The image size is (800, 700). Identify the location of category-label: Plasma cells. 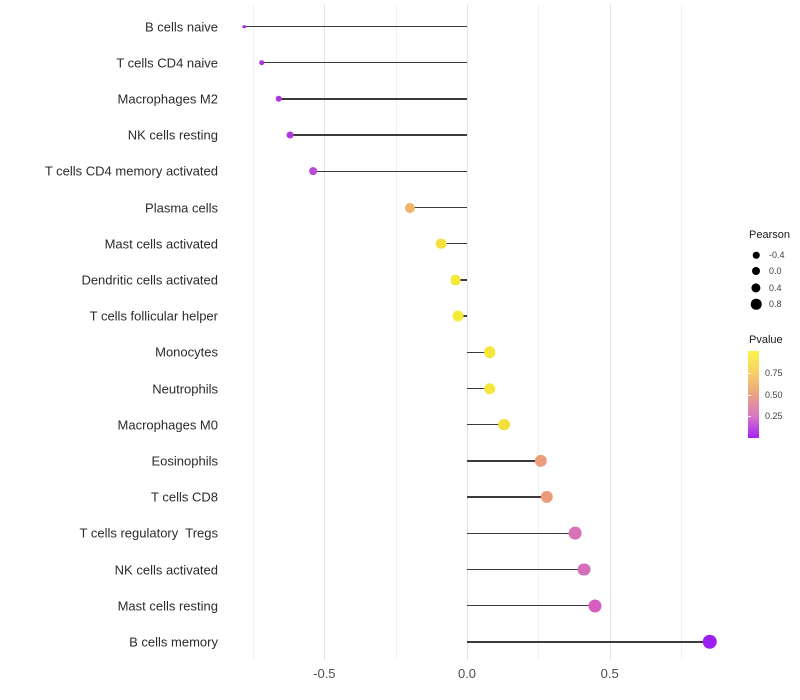
(181, 207).